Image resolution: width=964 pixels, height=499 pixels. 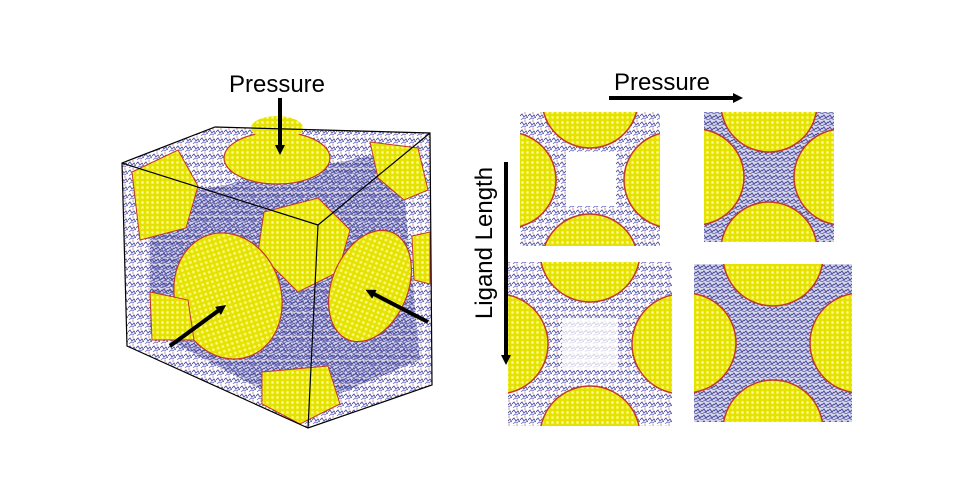 What do you see at coordinates (397, 306) in the screenshot?
I see `pressure-arrow-right` at bounding box center [397, 306].